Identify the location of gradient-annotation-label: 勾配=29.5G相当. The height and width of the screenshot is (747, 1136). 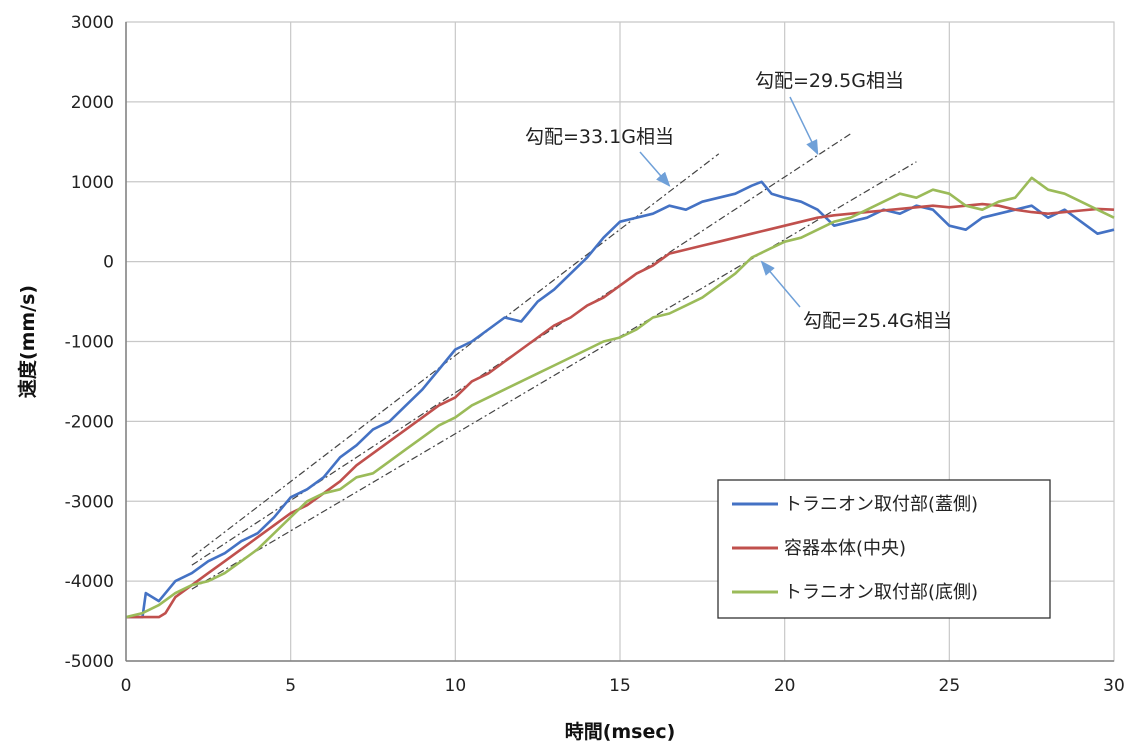
(829, 81).